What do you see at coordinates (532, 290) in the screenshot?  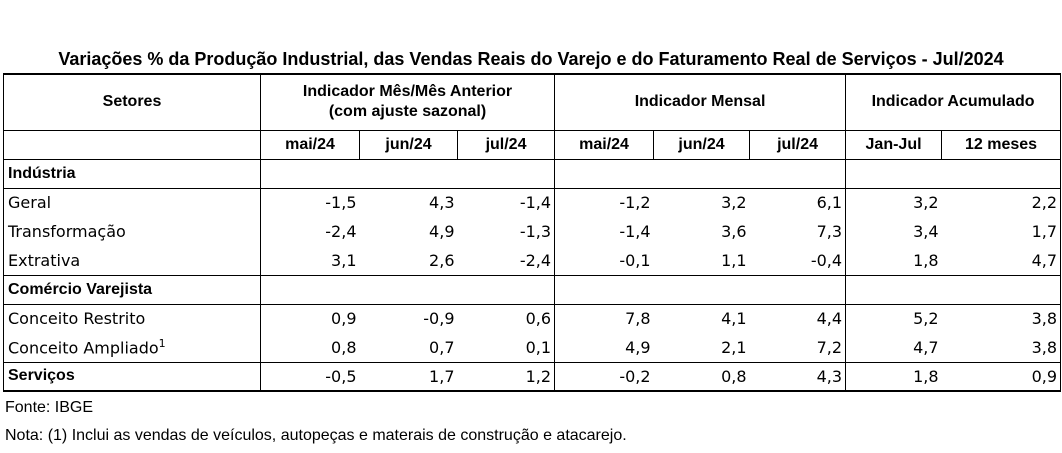 I see `section-row-comercio: Comércio Varejista` at bounding box center [532, 290].